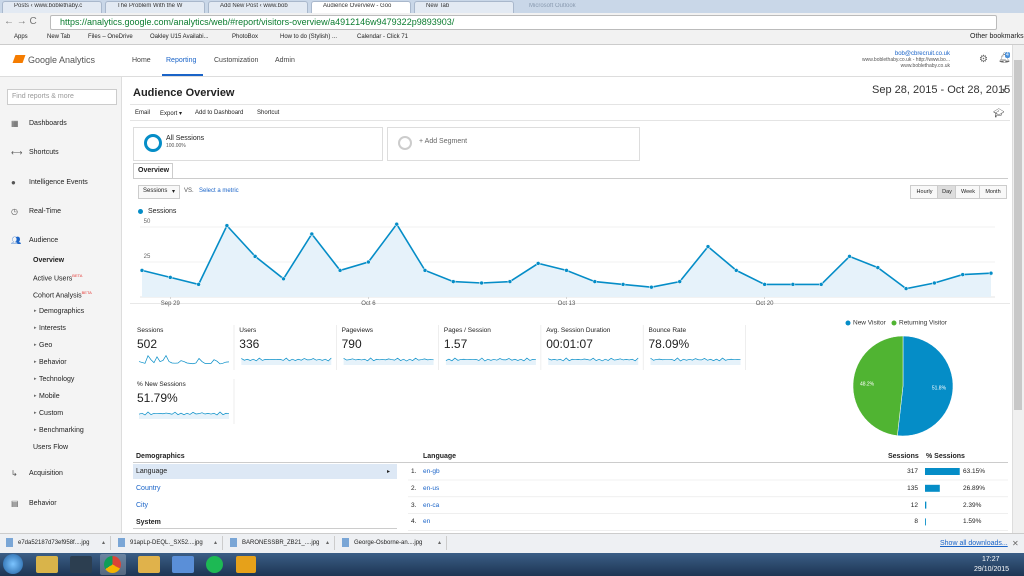 This screenshot has width=1024, height=576. I want to click on sidebar-icon: ◷, so click(14, 211).